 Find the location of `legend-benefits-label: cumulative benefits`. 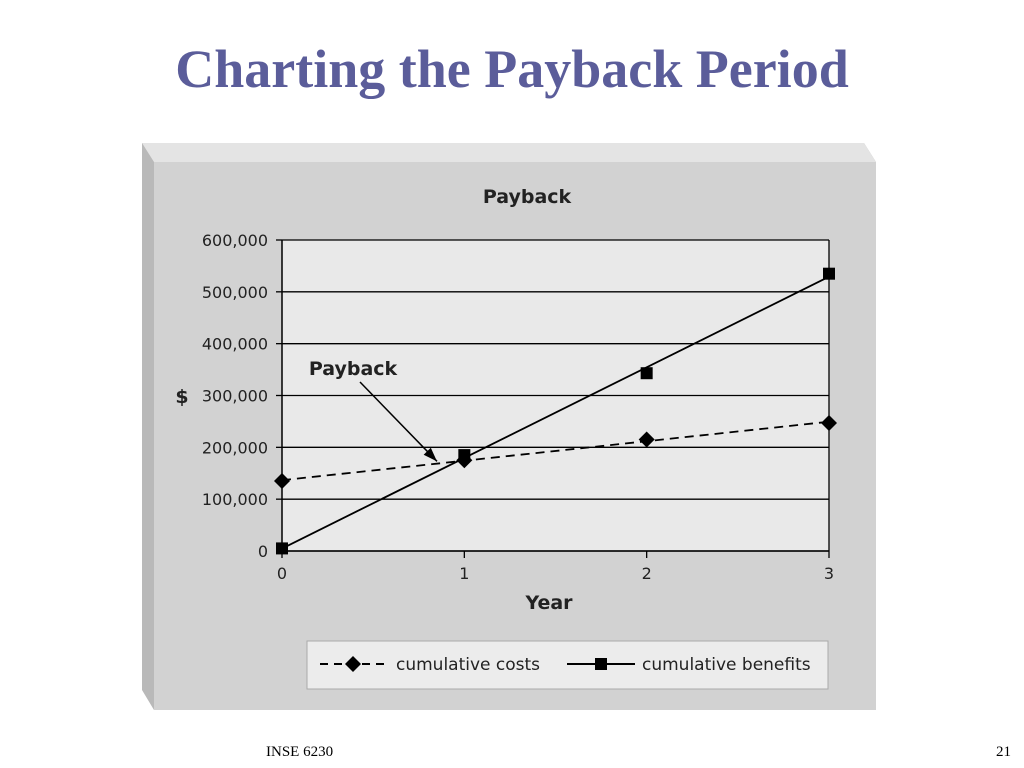

legend-benefits-label: cumulative benefits is located at coordinates (726, 665).